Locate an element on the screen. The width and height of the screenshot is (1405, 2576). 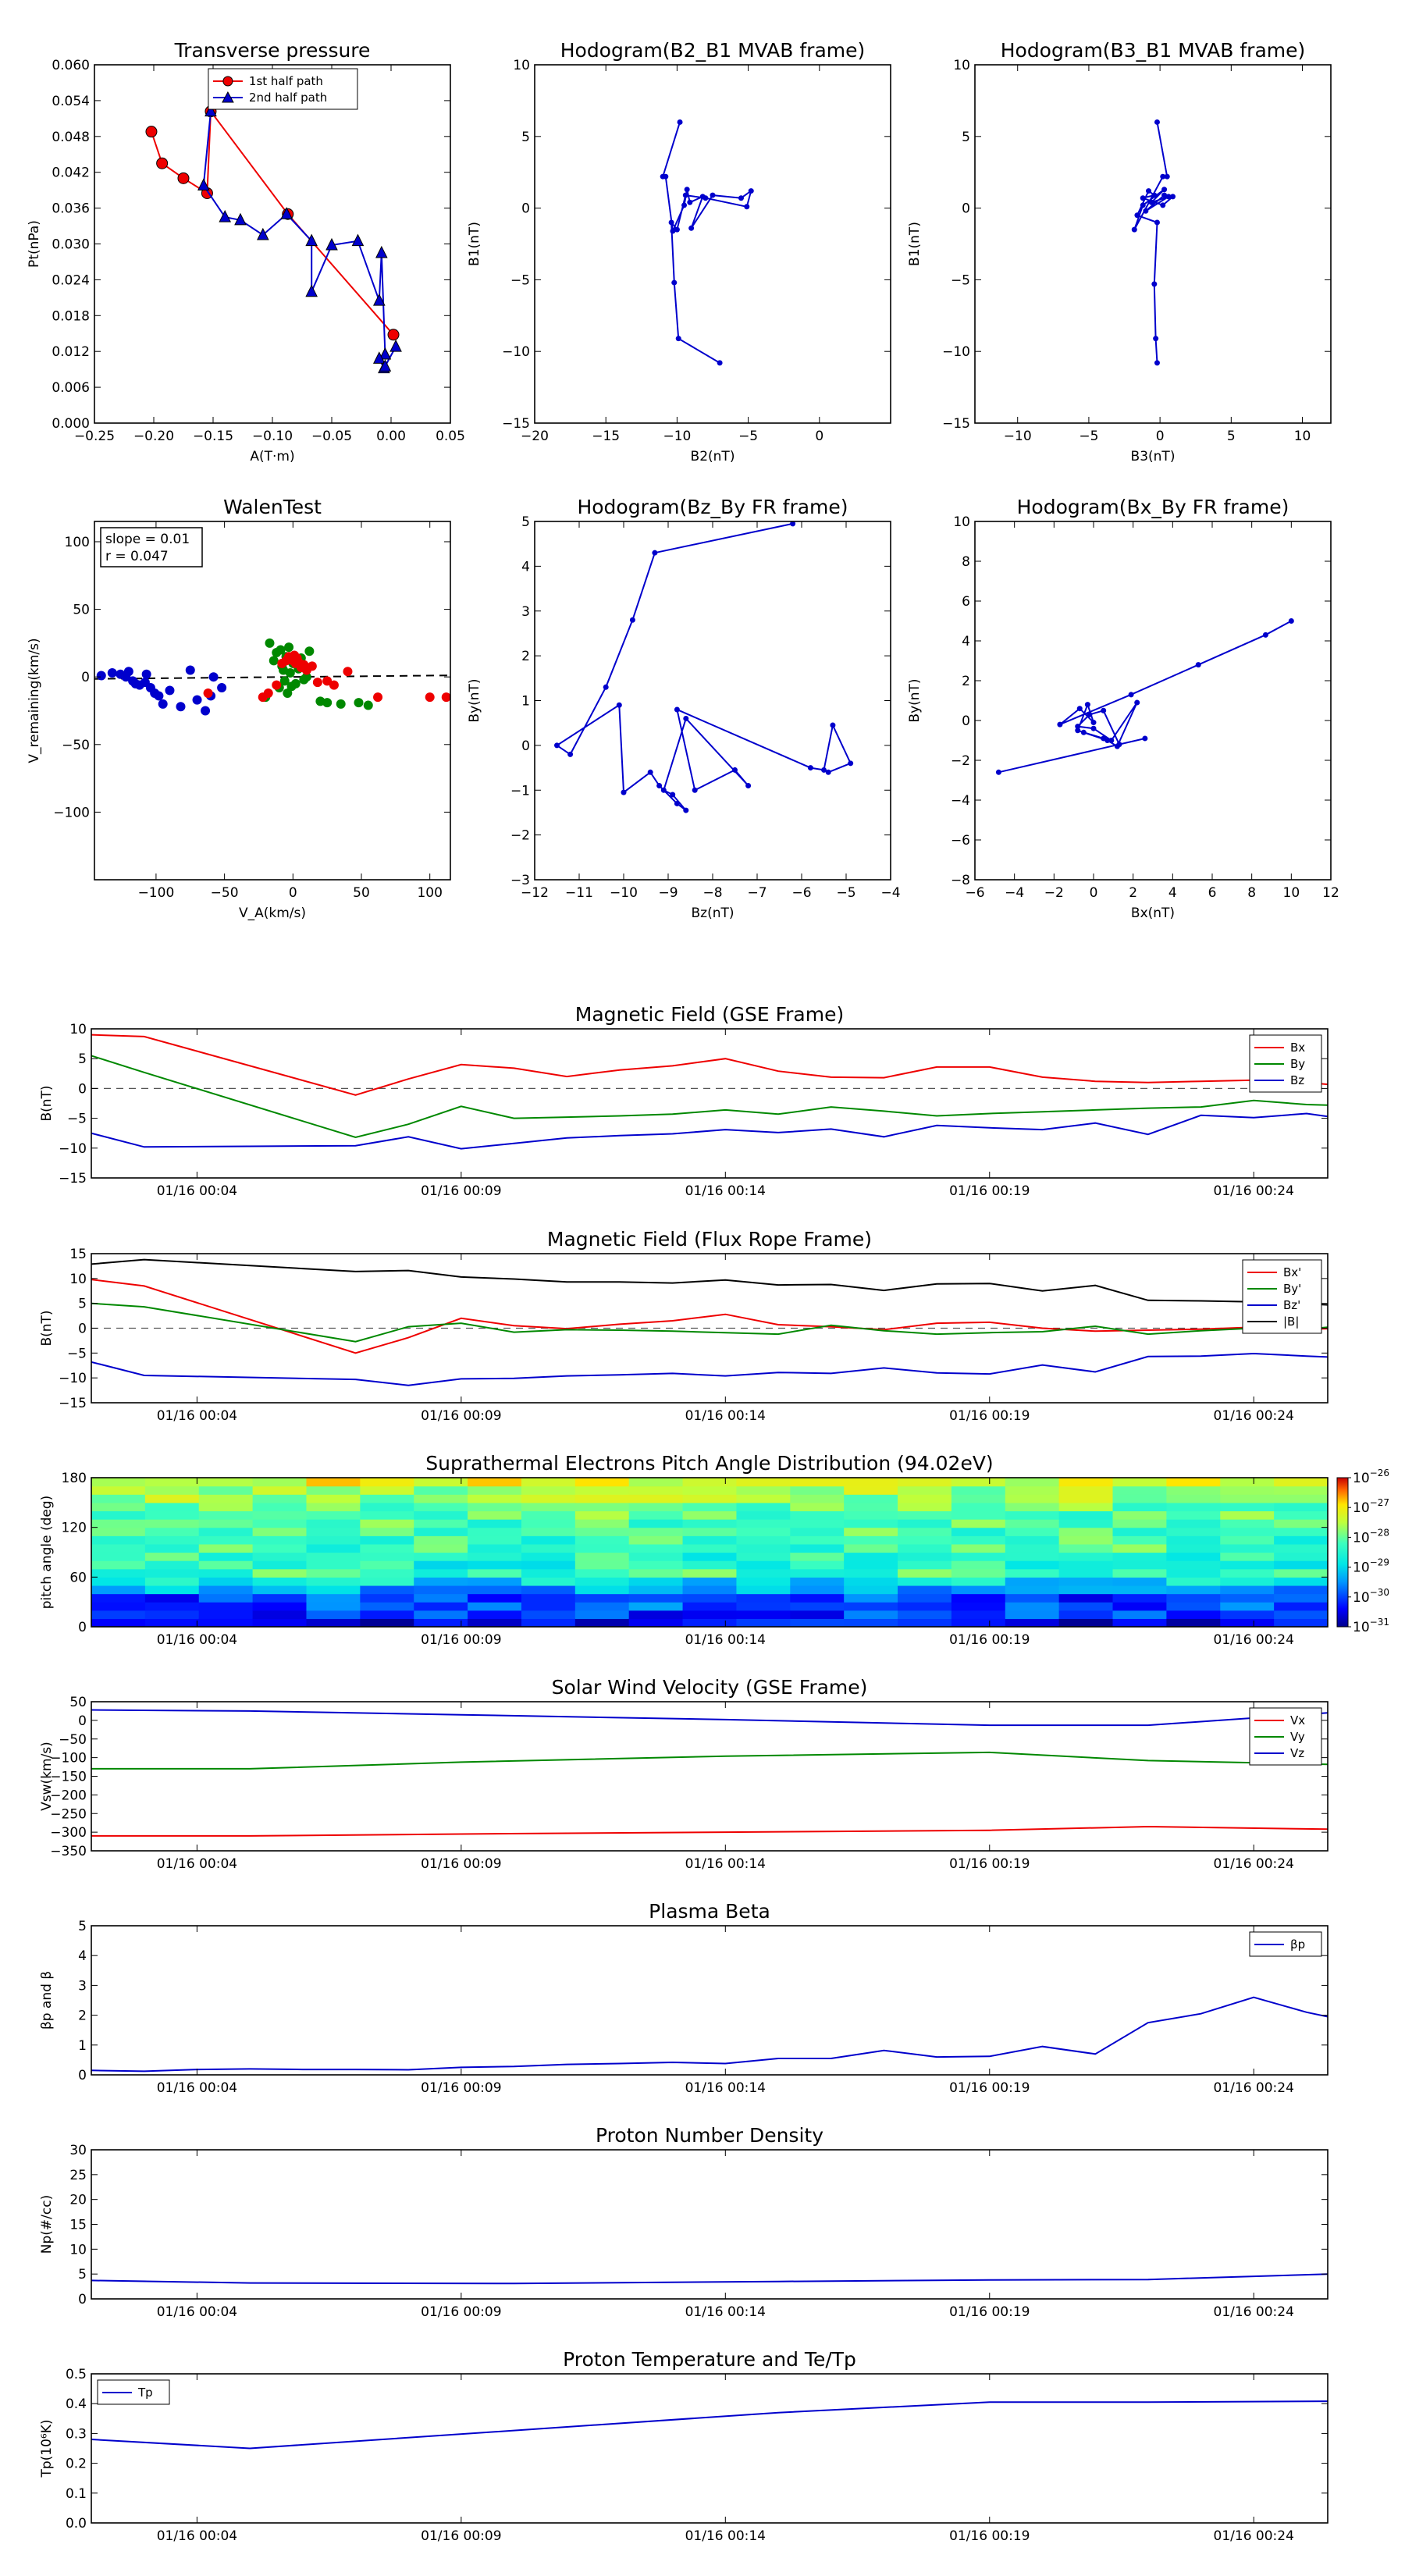
x-tick-label: −11 is located at coordinates (579, 893).